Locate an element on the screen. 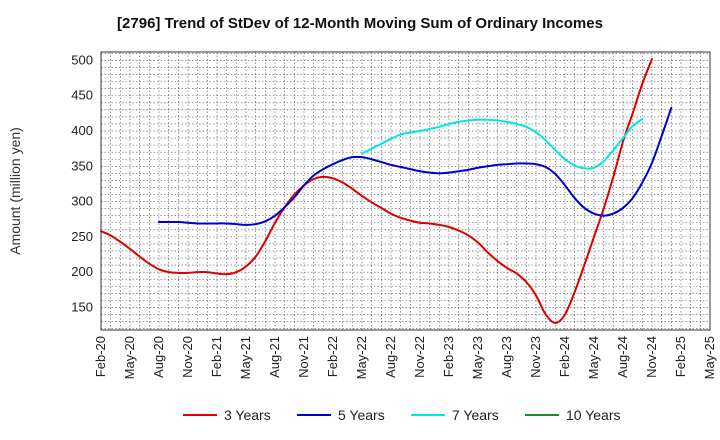 The height and width of the screenshot is (440, 720). legend-label-7-years: 7 Years is located at coordinates (475, 415).